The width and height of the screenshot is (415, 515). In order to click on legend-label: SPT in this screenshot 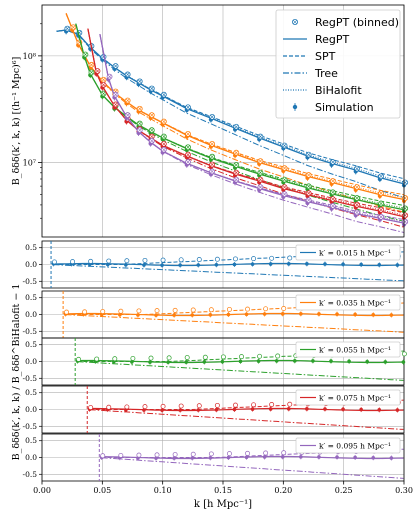, I will do `click(325, 56)`.